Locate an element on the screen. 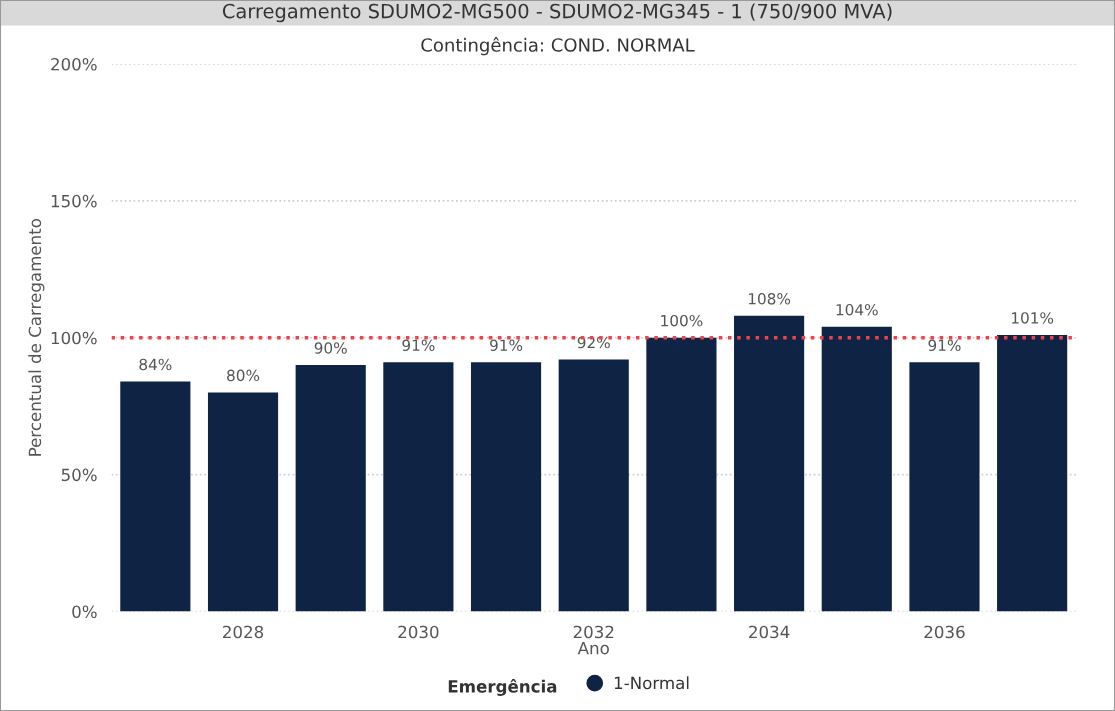 This screenshot has height=711, width=1115. x-tick-label: 2036 is located at coordinates (944, 632).